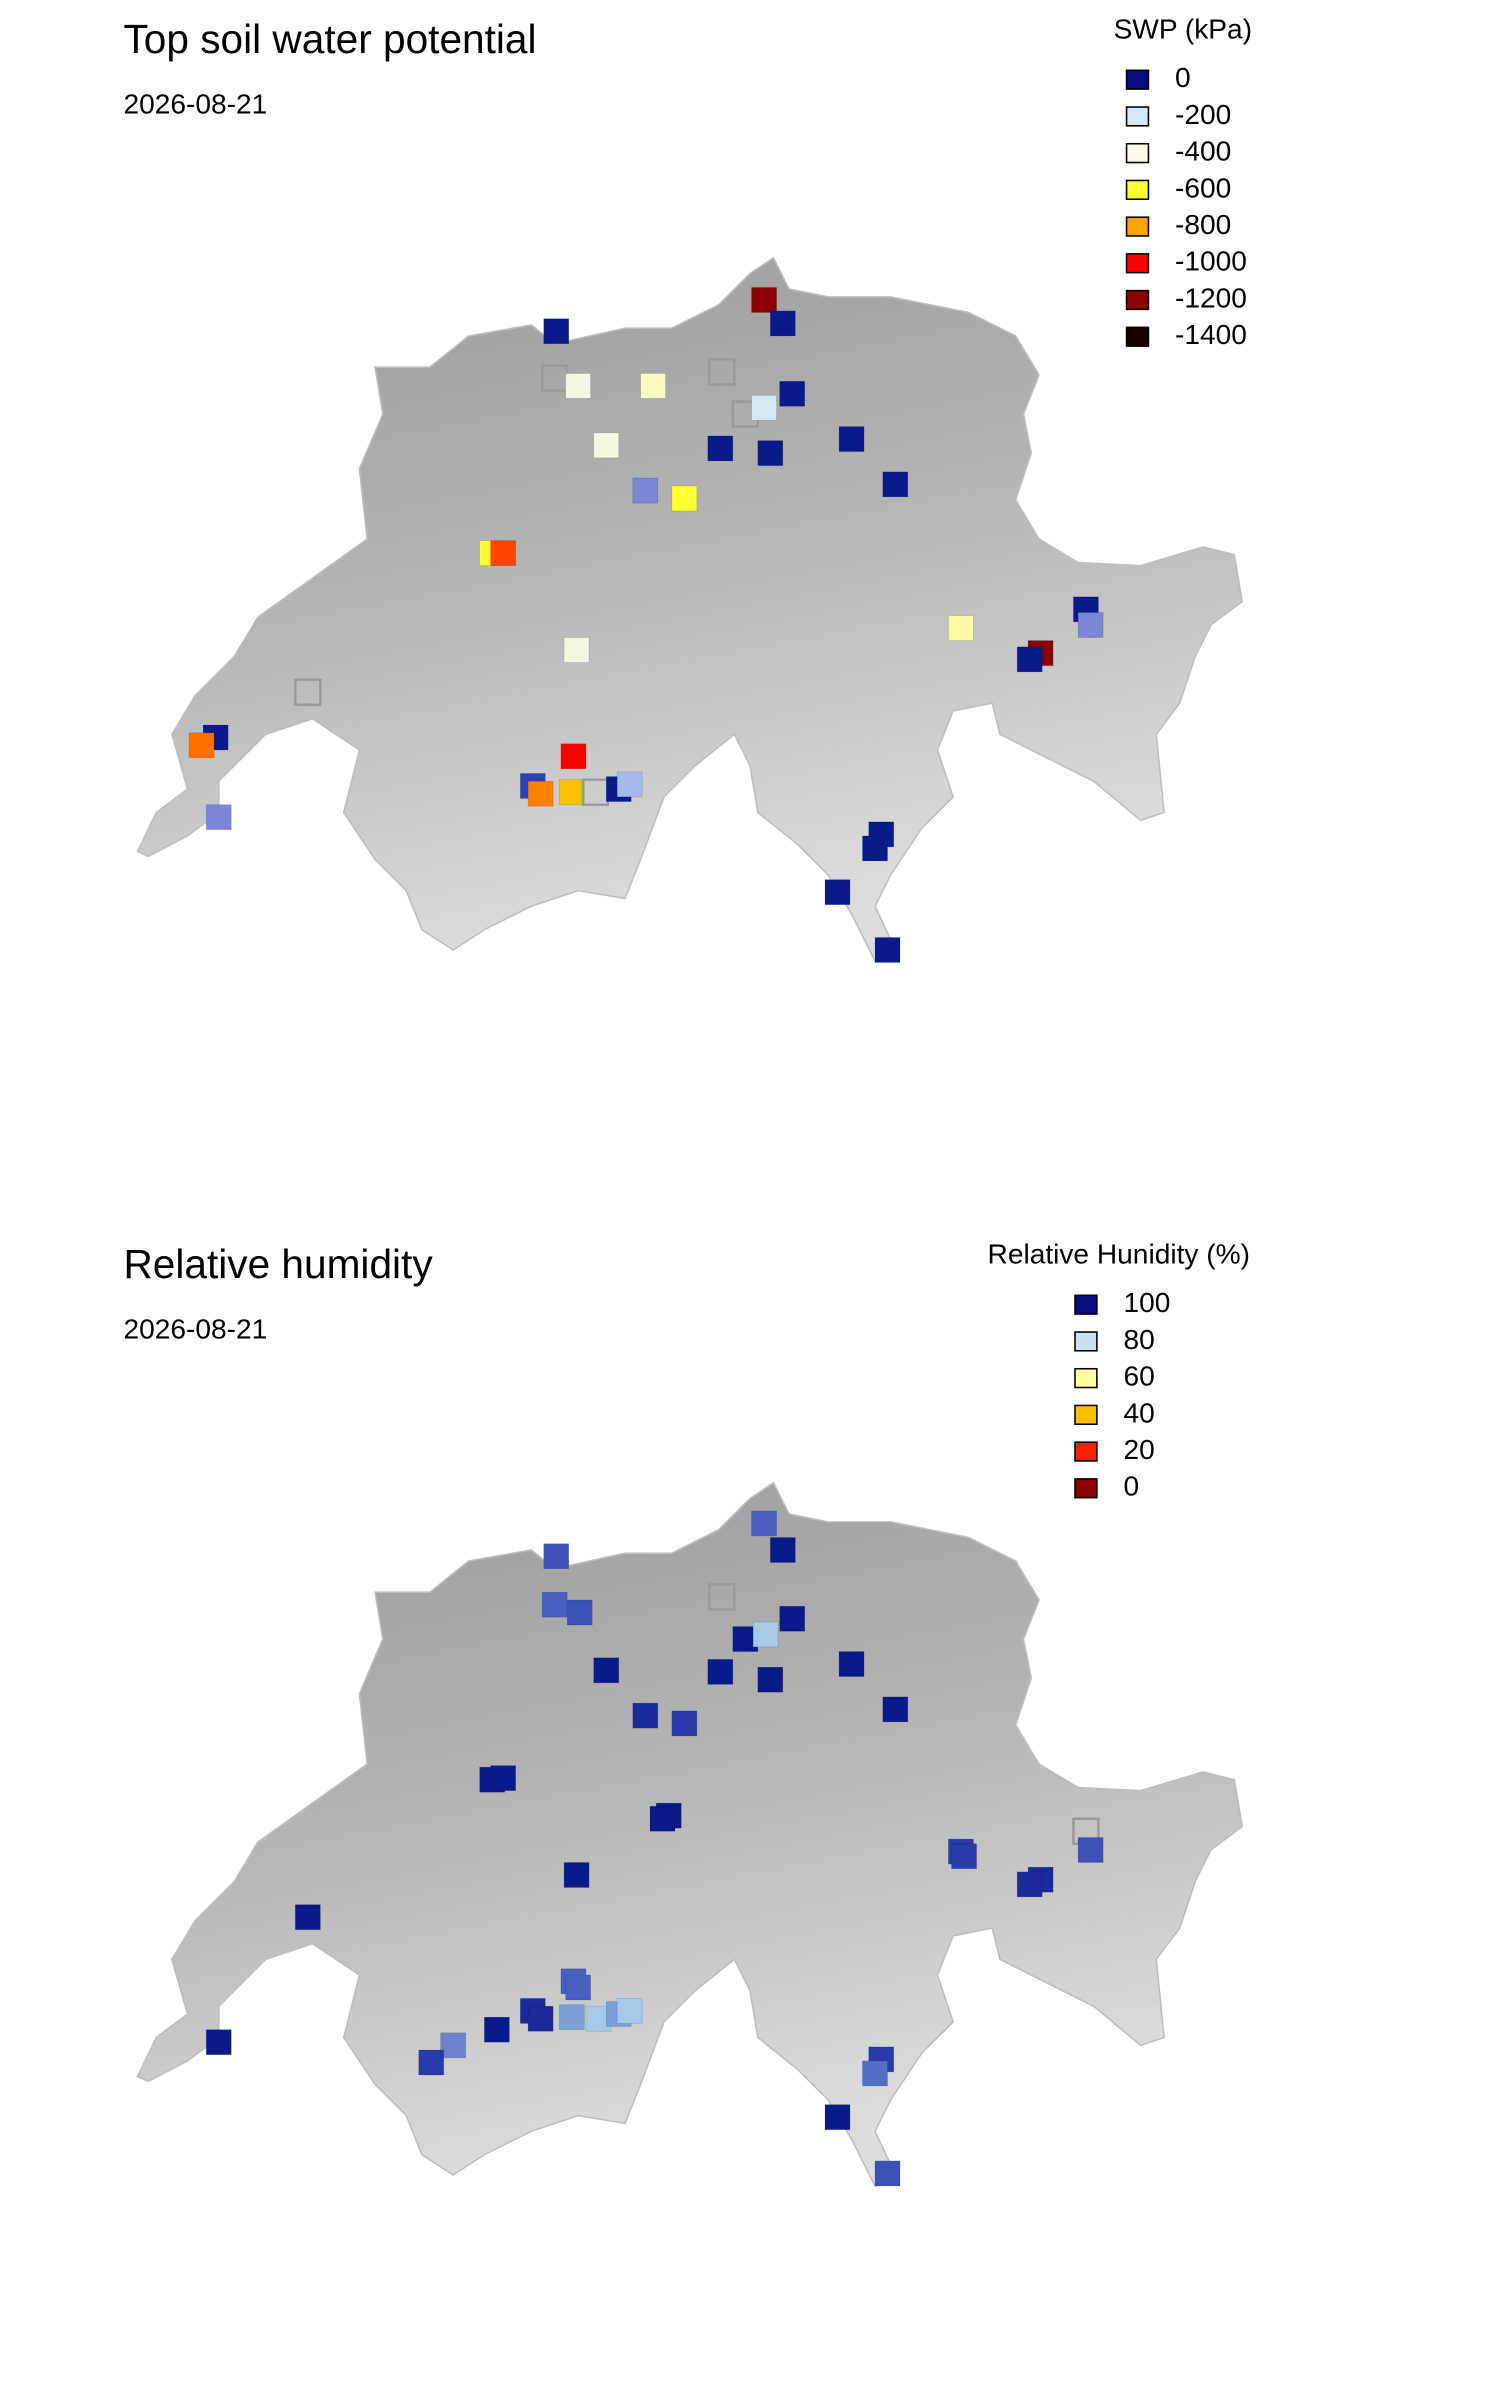  I want to click on legend-label: -600, so click(1203, 187).